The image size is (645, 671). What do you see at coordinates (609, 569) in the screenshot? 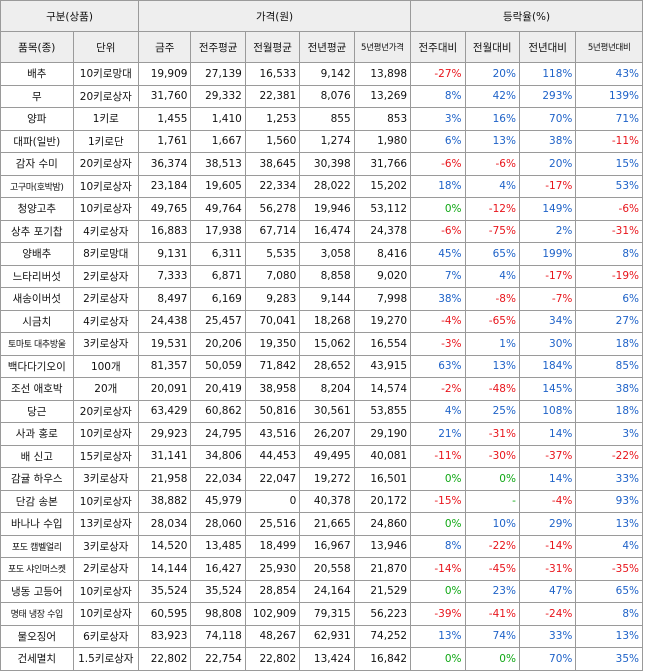
I see `vs-5yr-change-cell: -35%` at bounding box center [609, 569].